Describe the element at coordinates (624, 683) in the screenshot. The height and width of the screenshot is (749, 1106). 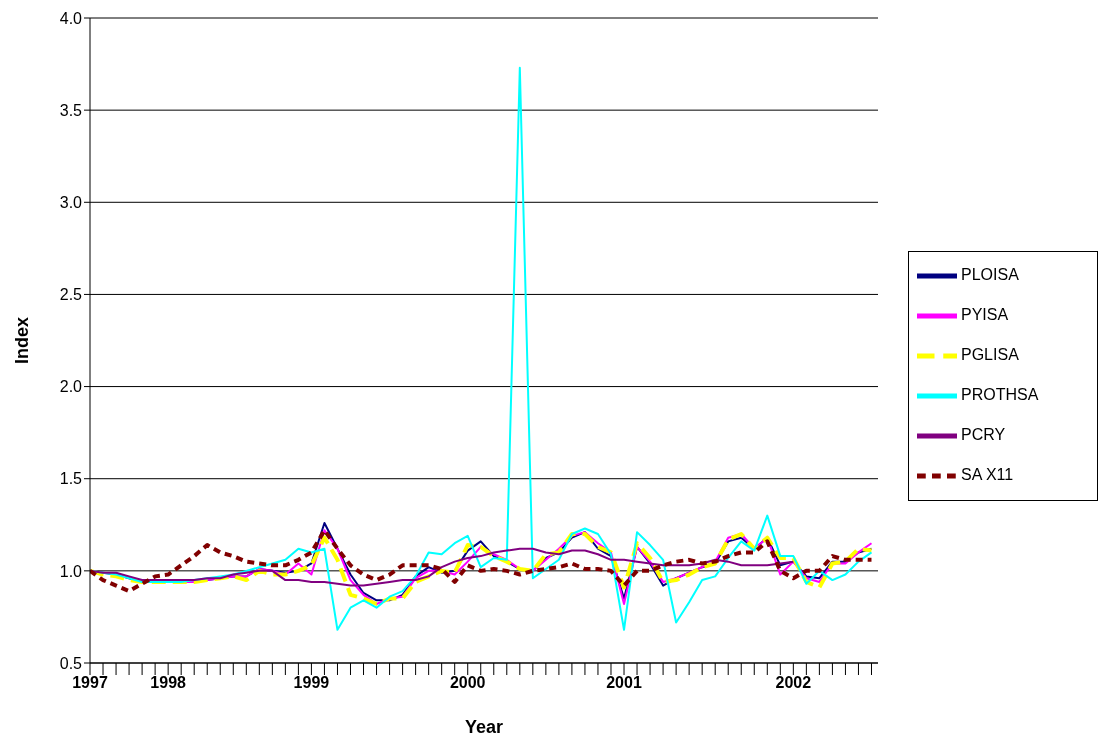
I see `x-tick-label: 2001` at that location.